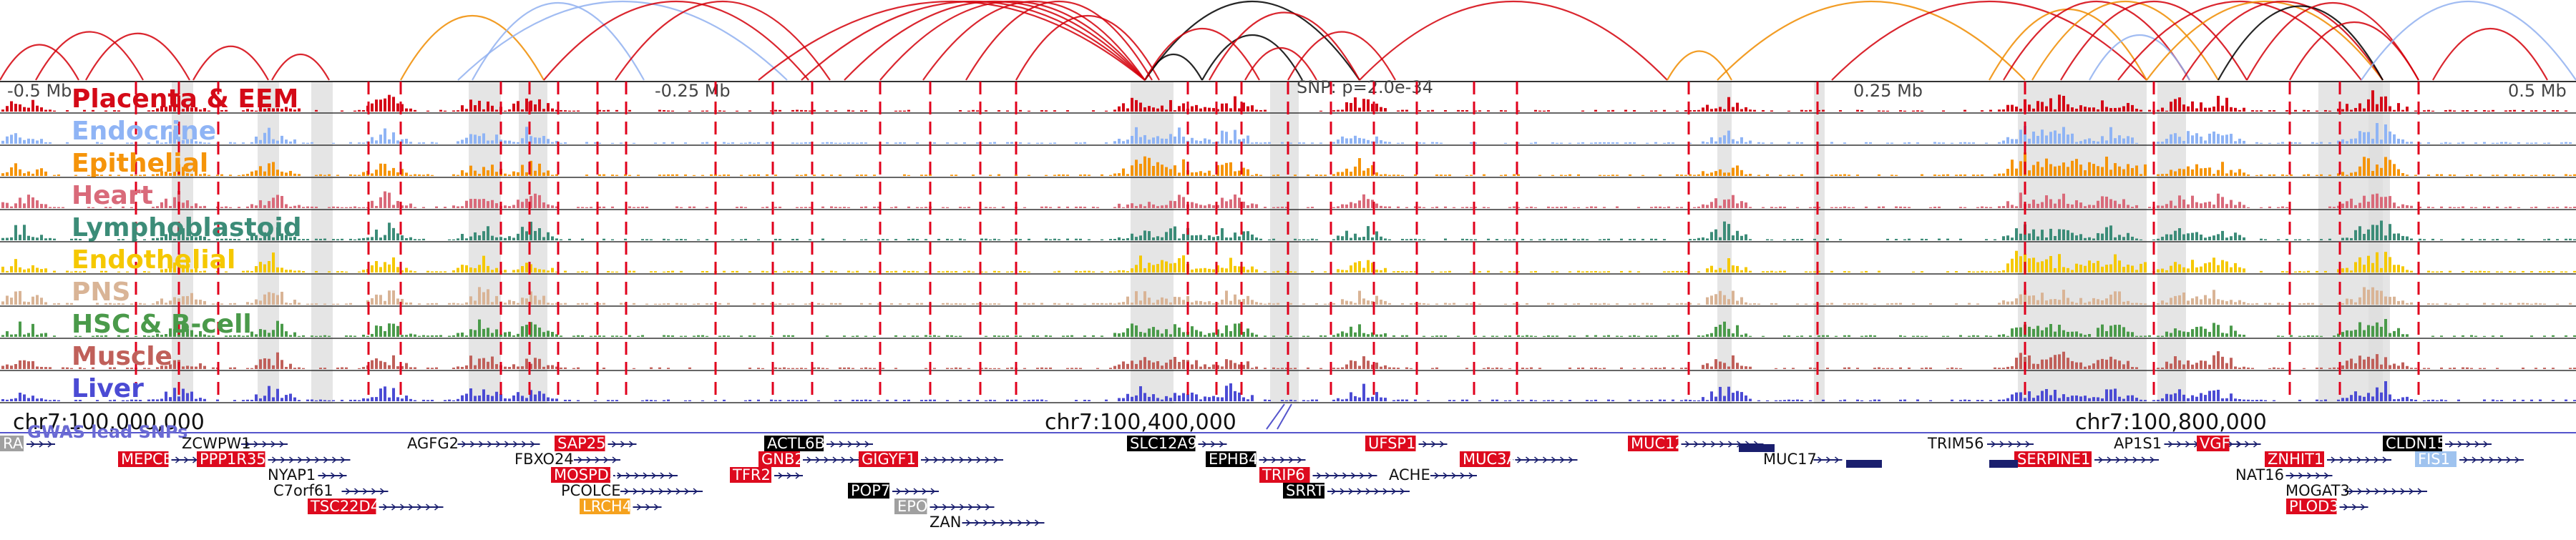 The image size is (2576, 540). Describe the element at coordinates (2171, 422) in the screenshot. I see `coordinate-label: chr7:100,800,000` at that location.